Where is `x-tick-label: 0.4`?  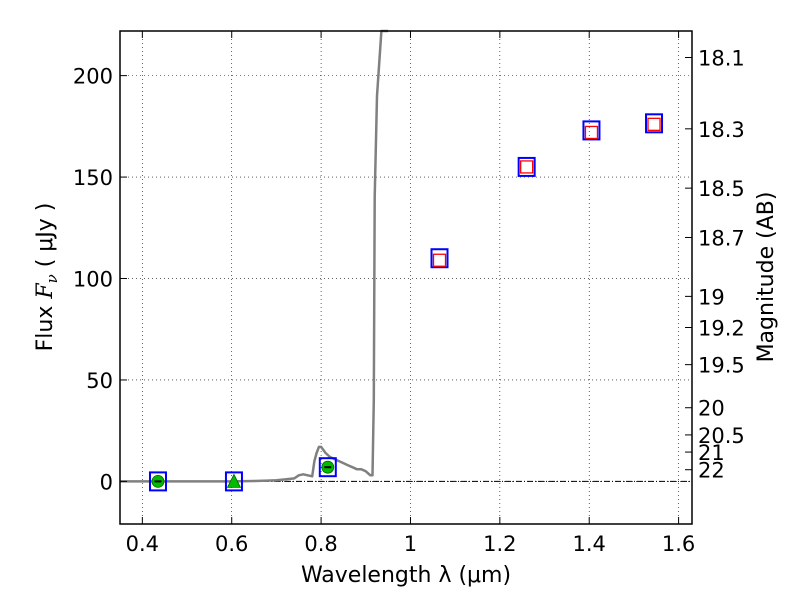 x-tick-label: 0.4 is located at coordinates (142, 544).